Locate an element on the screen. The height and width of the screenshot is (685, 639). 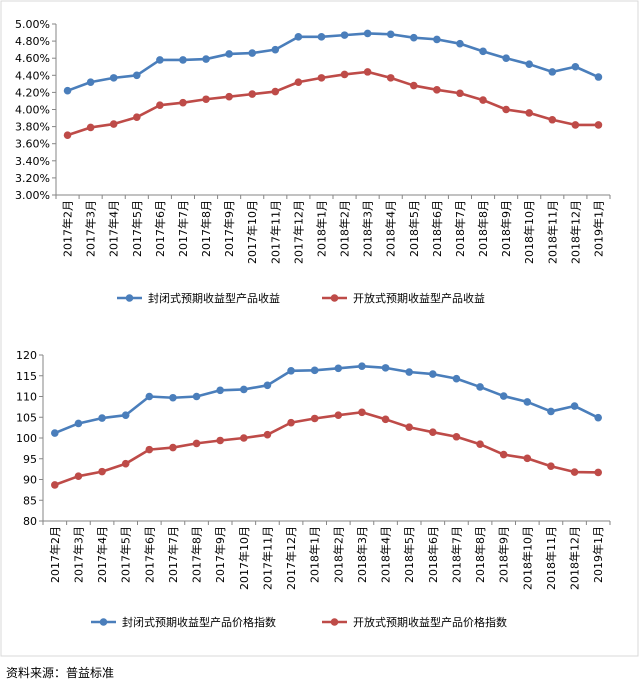
y-tick-label: 4.20% is located at coordinates (32, 92).